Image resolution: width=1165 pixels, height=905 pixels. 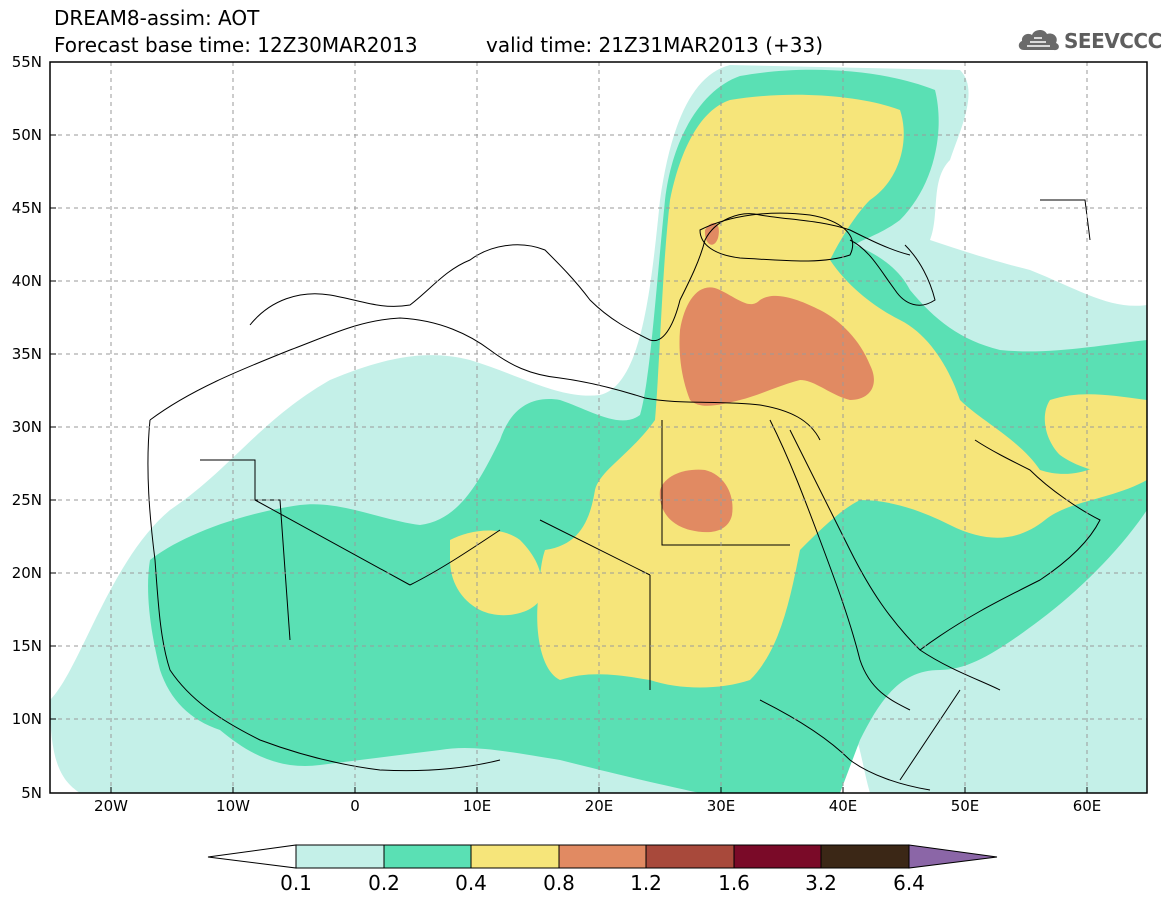 I want to click on logo-text: SEEVCCC, so click(x=1113, y=41).